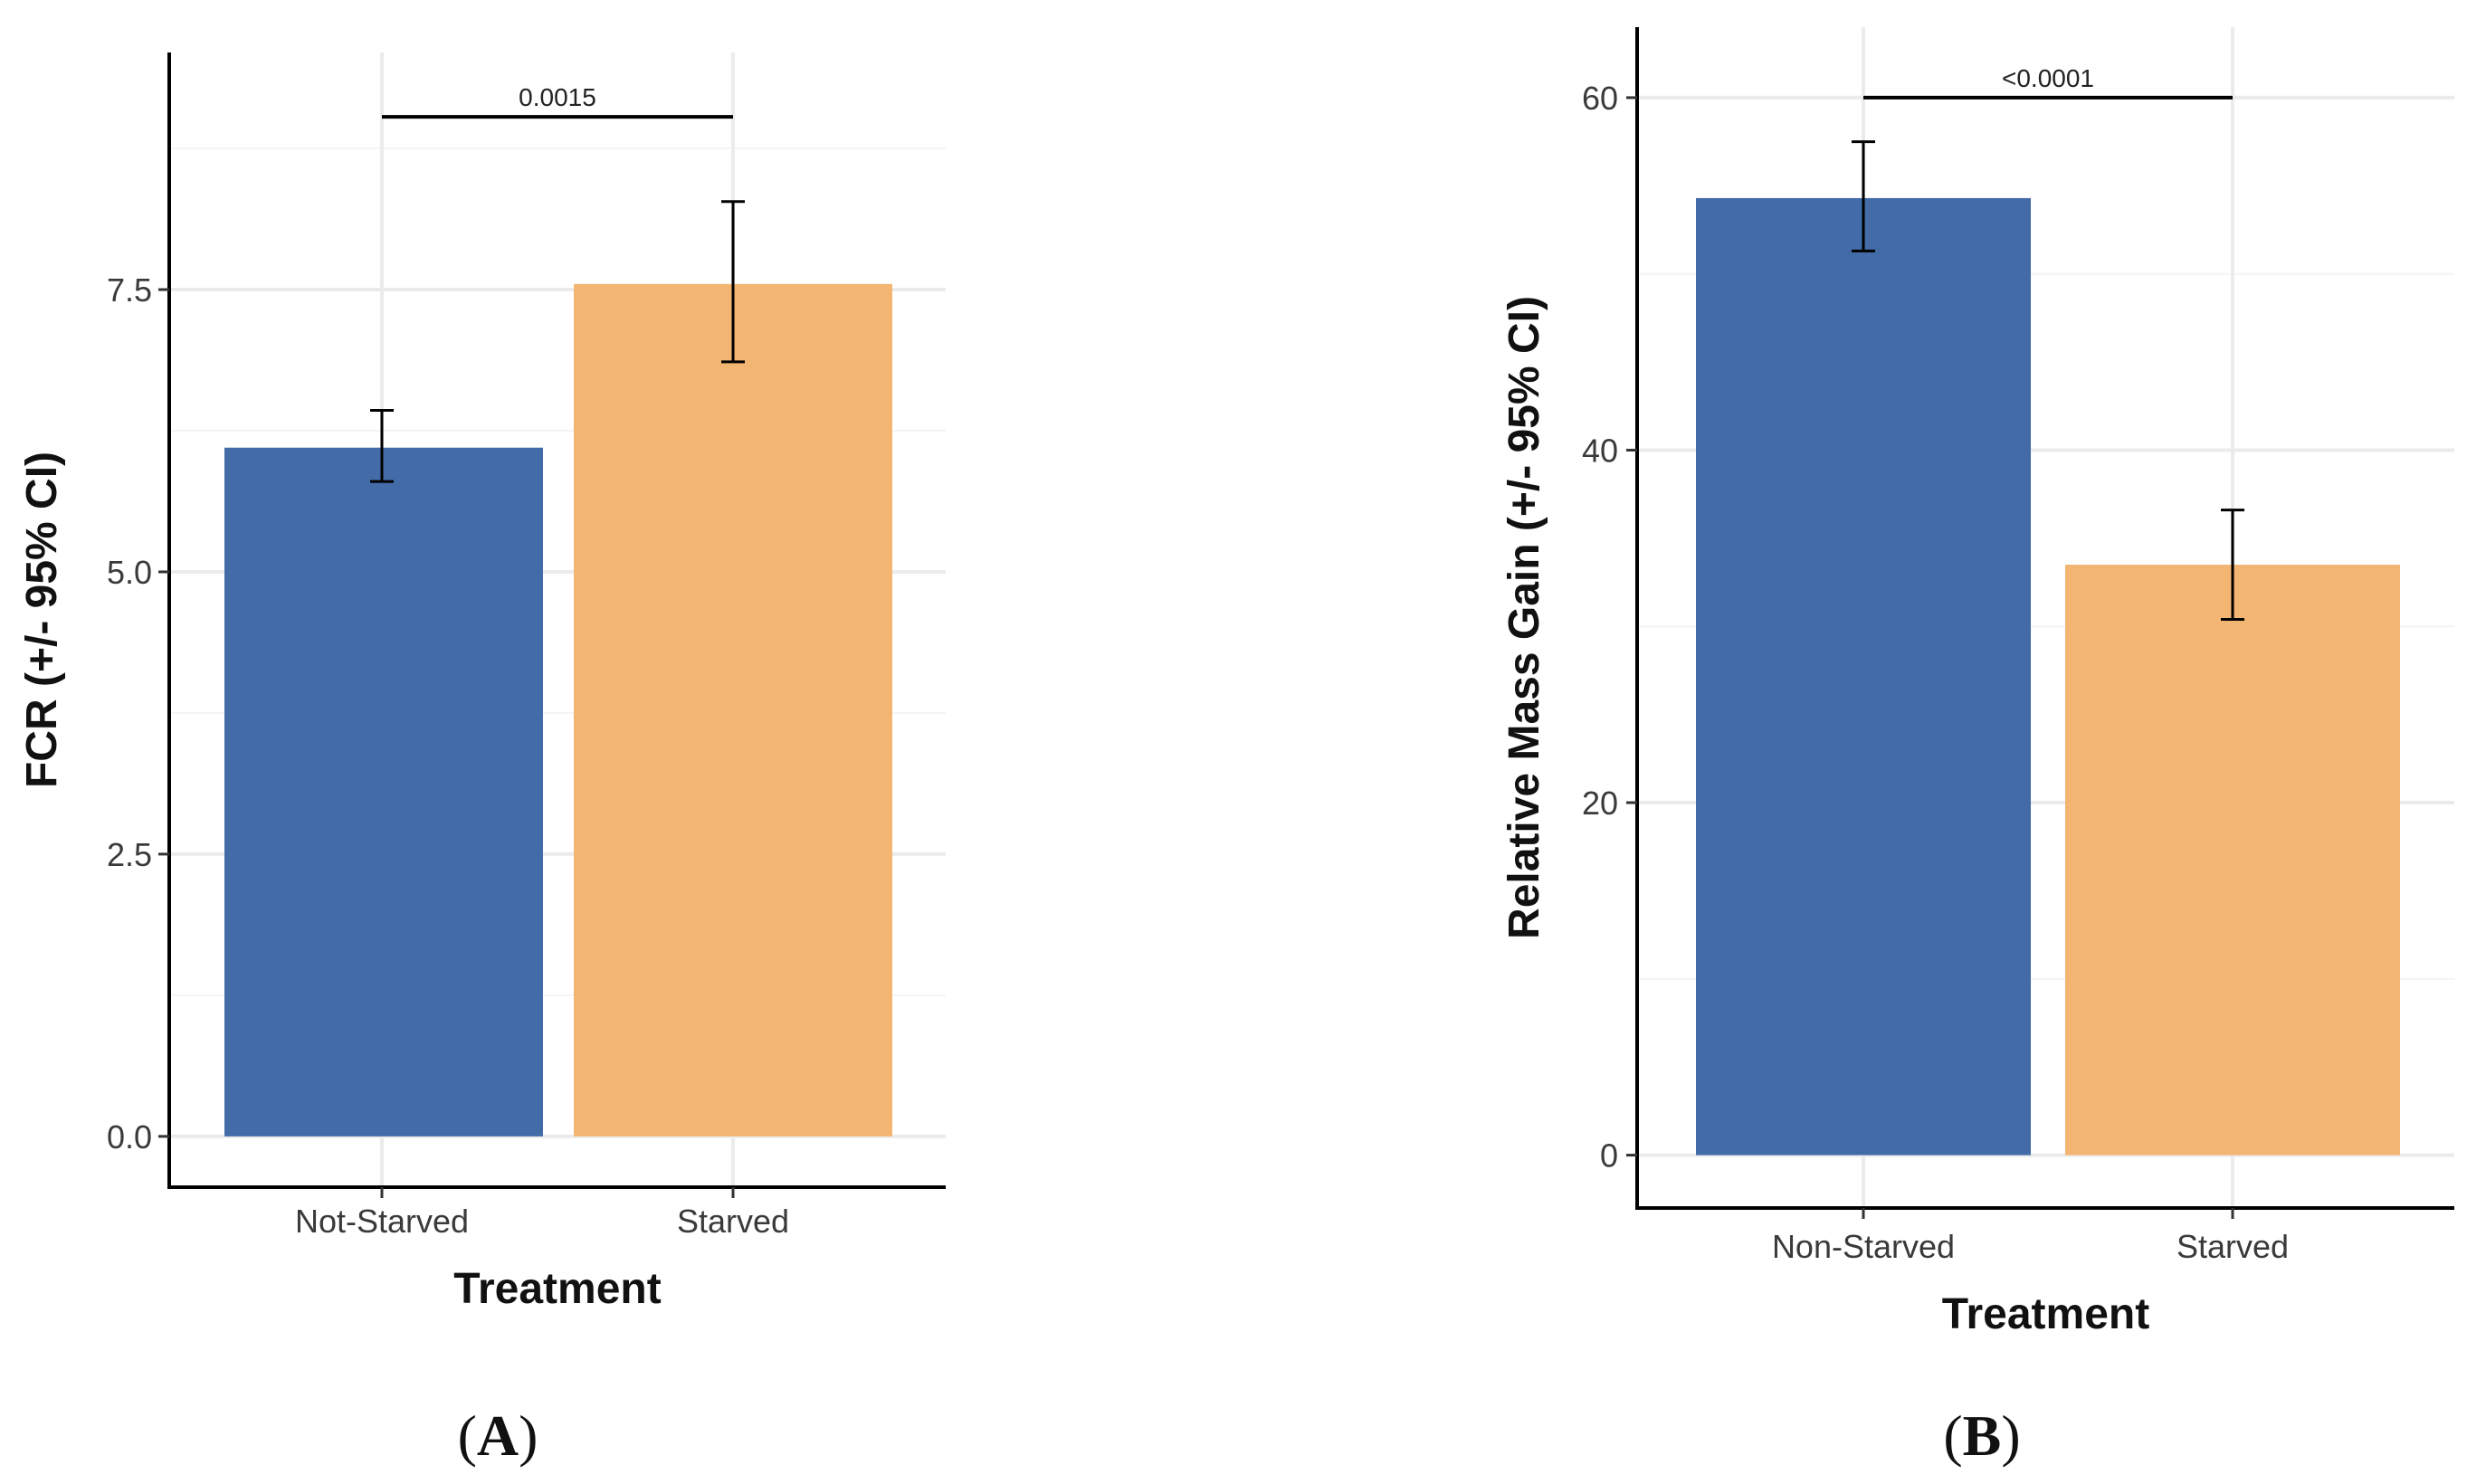  Describe the element at coordinates (2232, 1246) in the screenshot. I see `x-tick-label-b-starved: Starved` at that location.